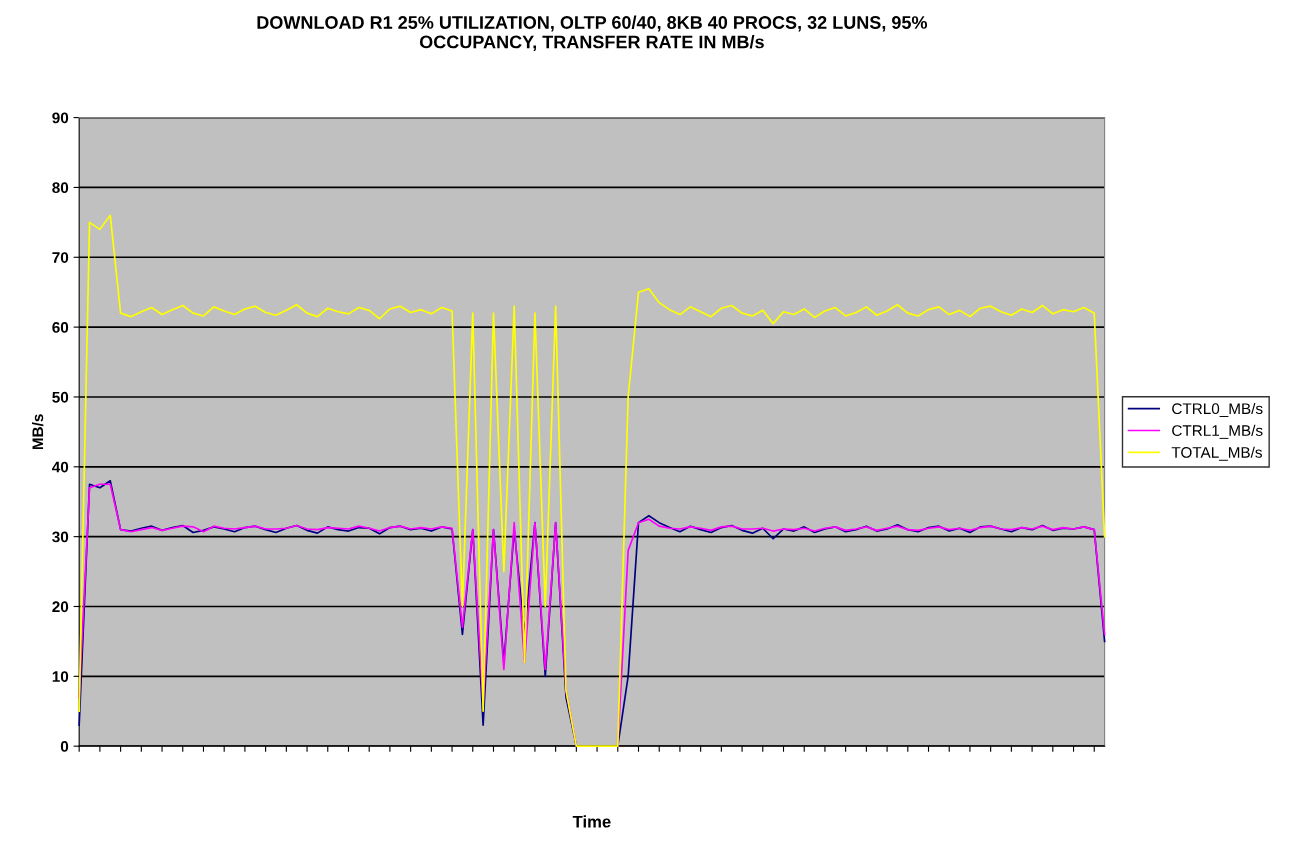  What do you see at coordinates (60, 188) in the screenshot?
I see `y-tick-label: 80` at bounding box center [60, 188].